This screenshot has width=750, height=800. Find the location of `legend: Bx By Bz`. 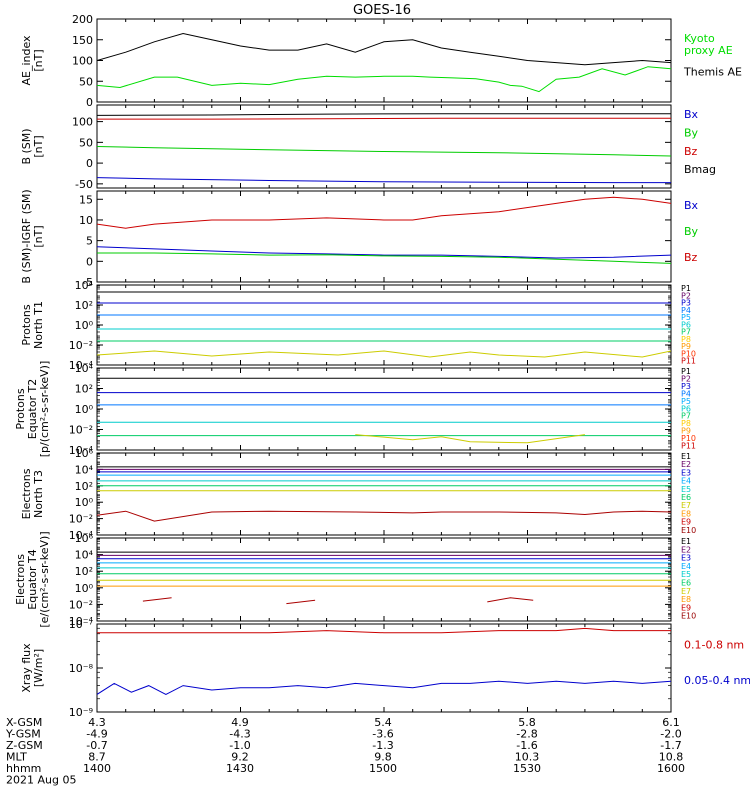

legend: Bx By Bz is located at coordinates (691, 231).